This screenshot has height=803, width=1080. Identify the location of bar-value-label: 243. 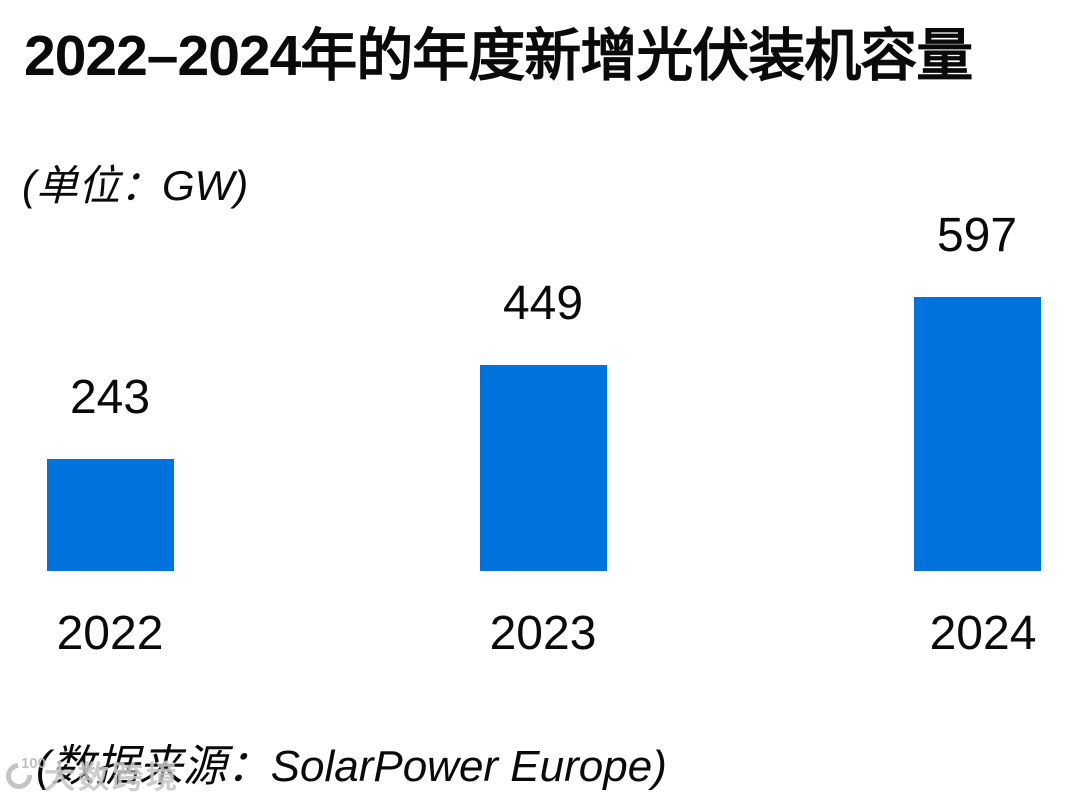
(110, 397).